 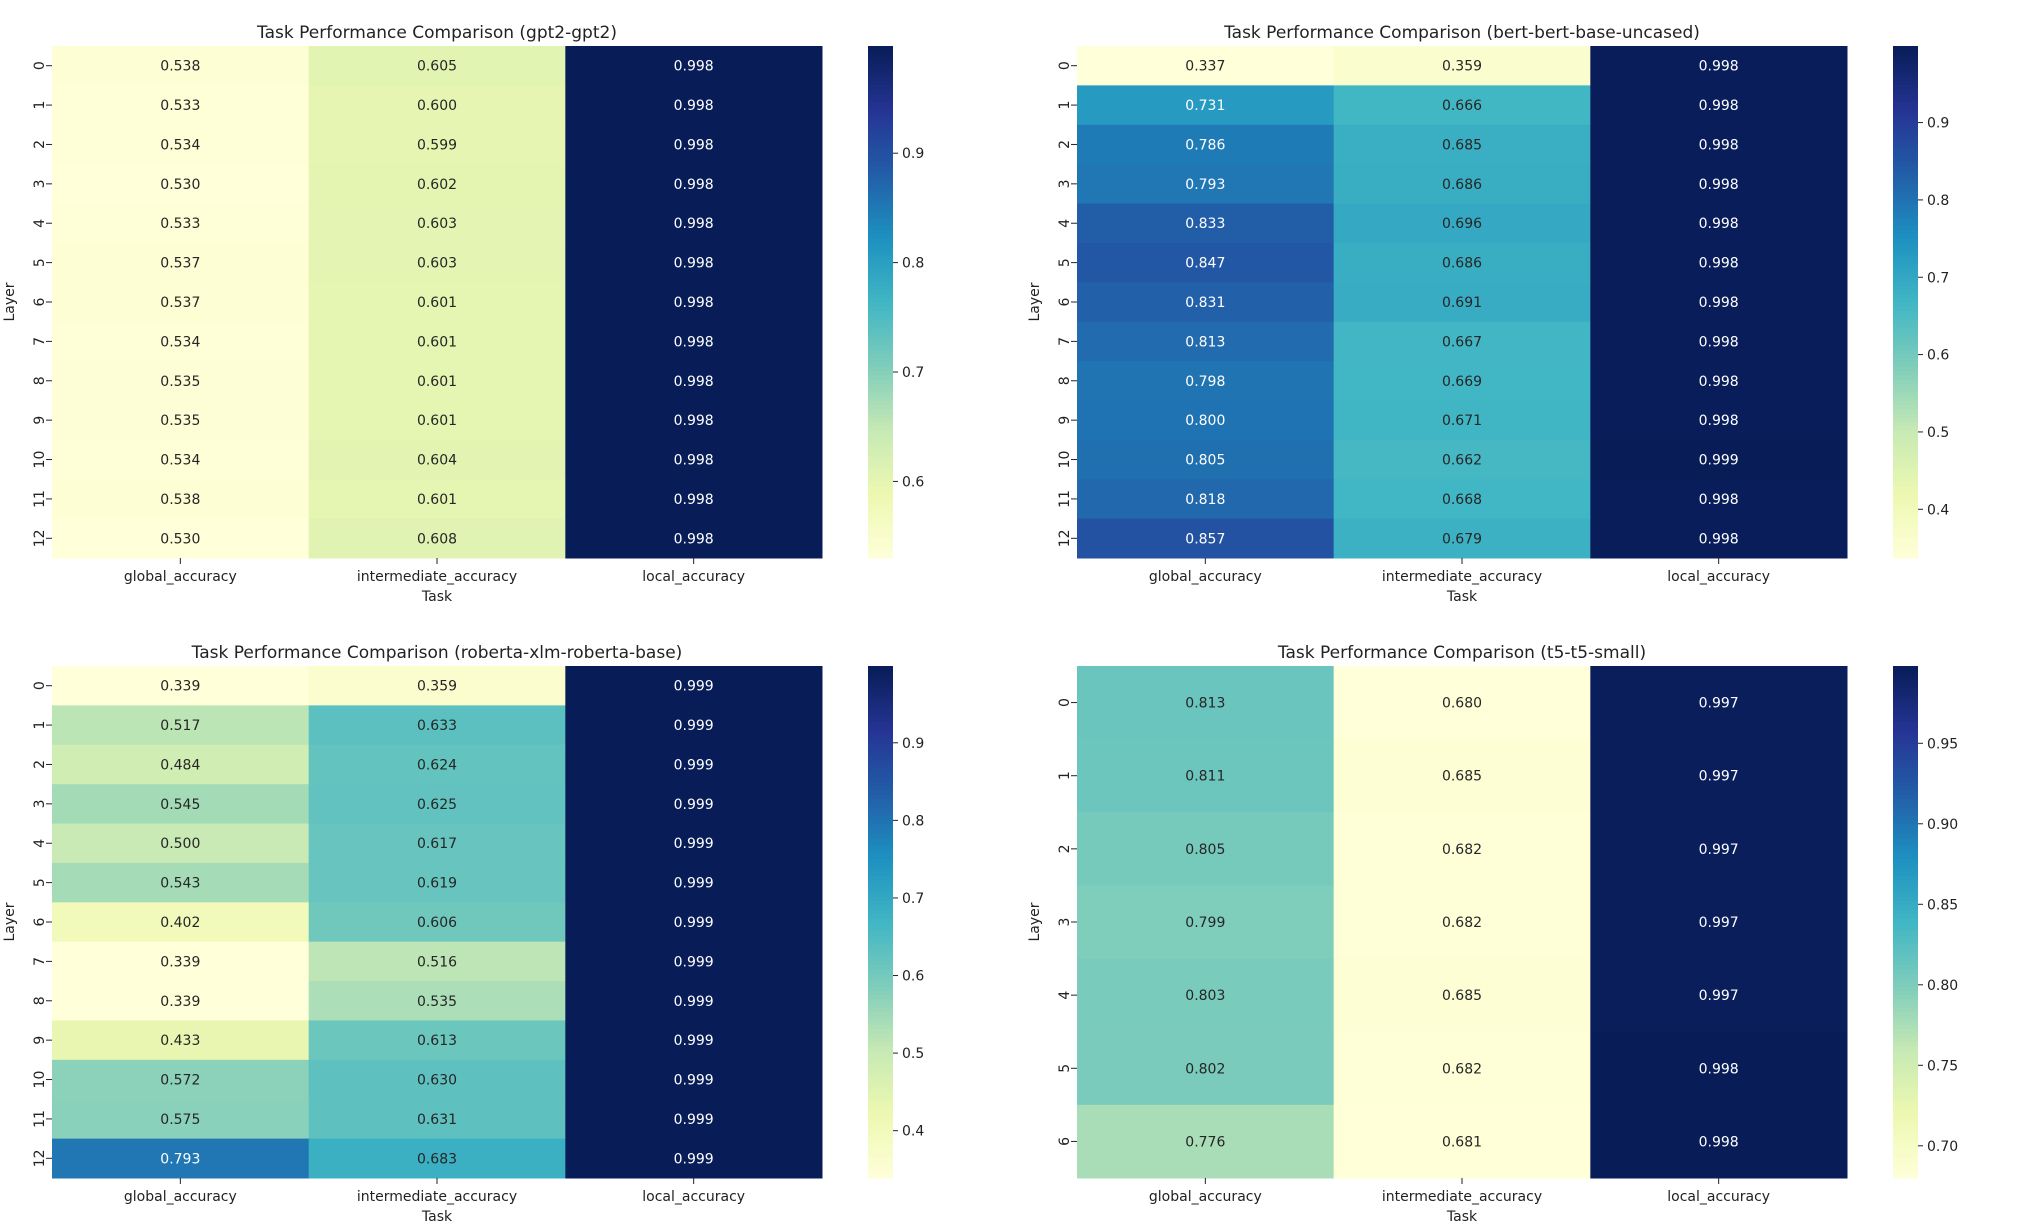 What do you see at coordinates (40, 764) in the screenshot?
I see `y-tick-label: 2` at bounding box center [40, 764].